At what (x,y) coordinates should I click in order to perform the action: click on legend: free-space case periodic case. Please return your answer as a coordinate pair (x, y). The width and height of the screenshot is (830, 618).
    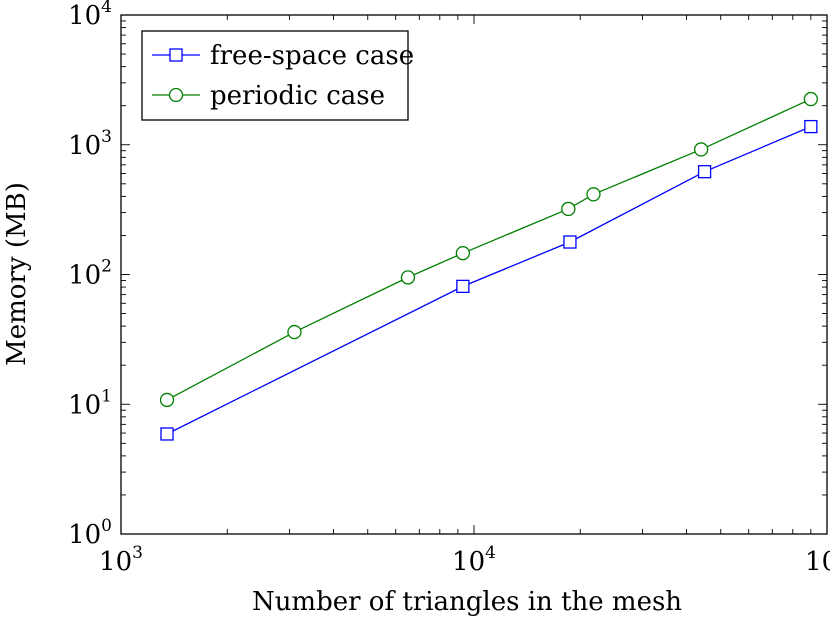
    Looking at the image, I should click on (277, 75).